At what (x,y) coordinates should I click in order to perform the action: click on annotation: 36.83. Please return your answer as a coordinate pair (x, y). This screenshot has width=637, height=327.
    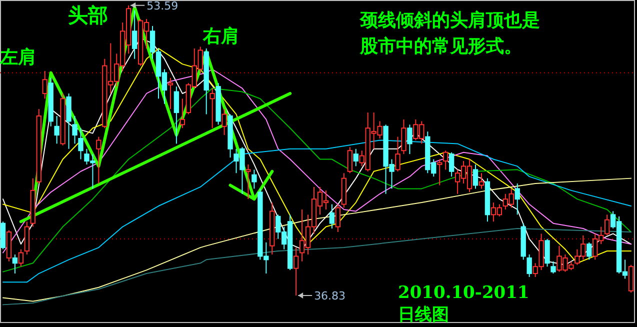
    Looking at the image, I should click on (330, 296).